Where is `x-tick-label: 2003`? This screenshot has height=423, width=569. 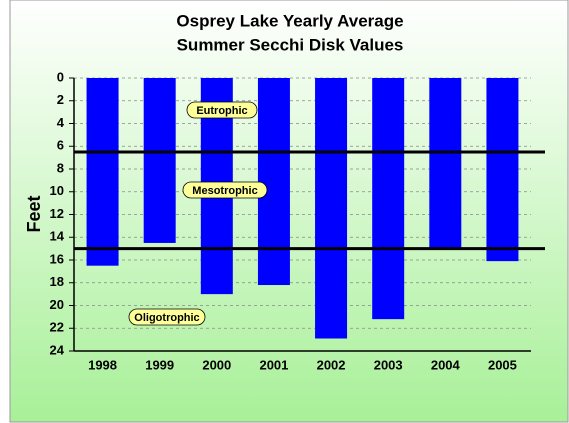
x-tick-label: 2003 is located at coordinates (388, 364).